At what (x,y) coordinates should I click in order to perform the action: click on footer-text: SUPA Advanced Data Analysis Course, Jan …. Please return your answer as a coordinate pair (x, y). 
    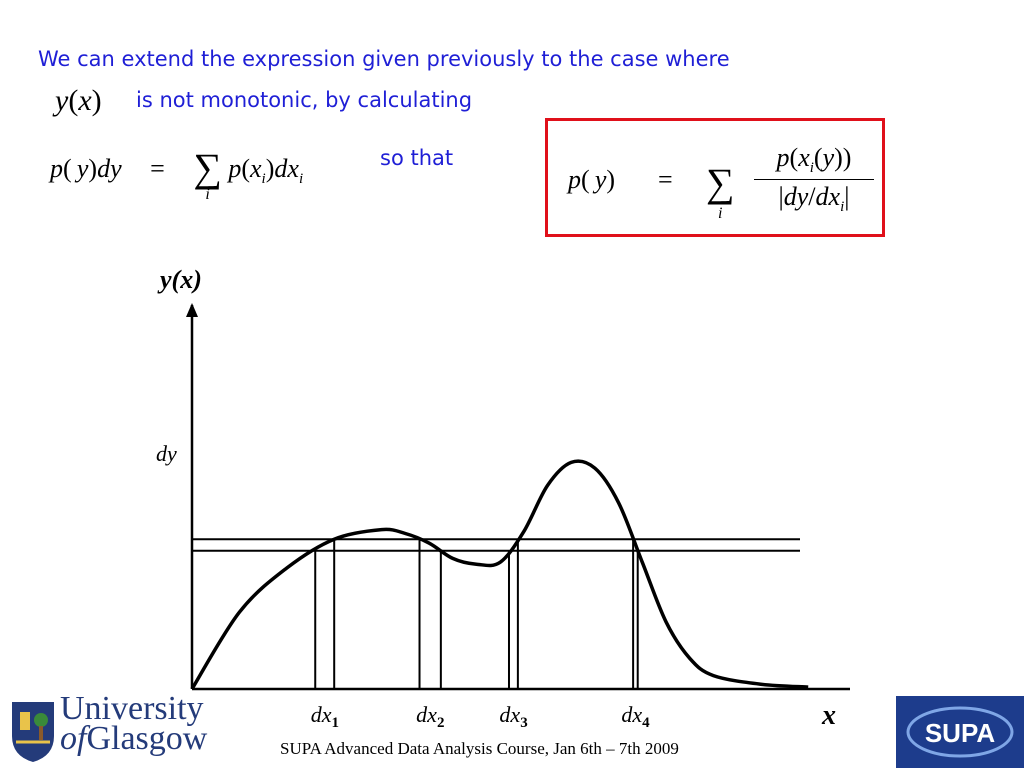
    Looking at the image, I should click on (479, 748).